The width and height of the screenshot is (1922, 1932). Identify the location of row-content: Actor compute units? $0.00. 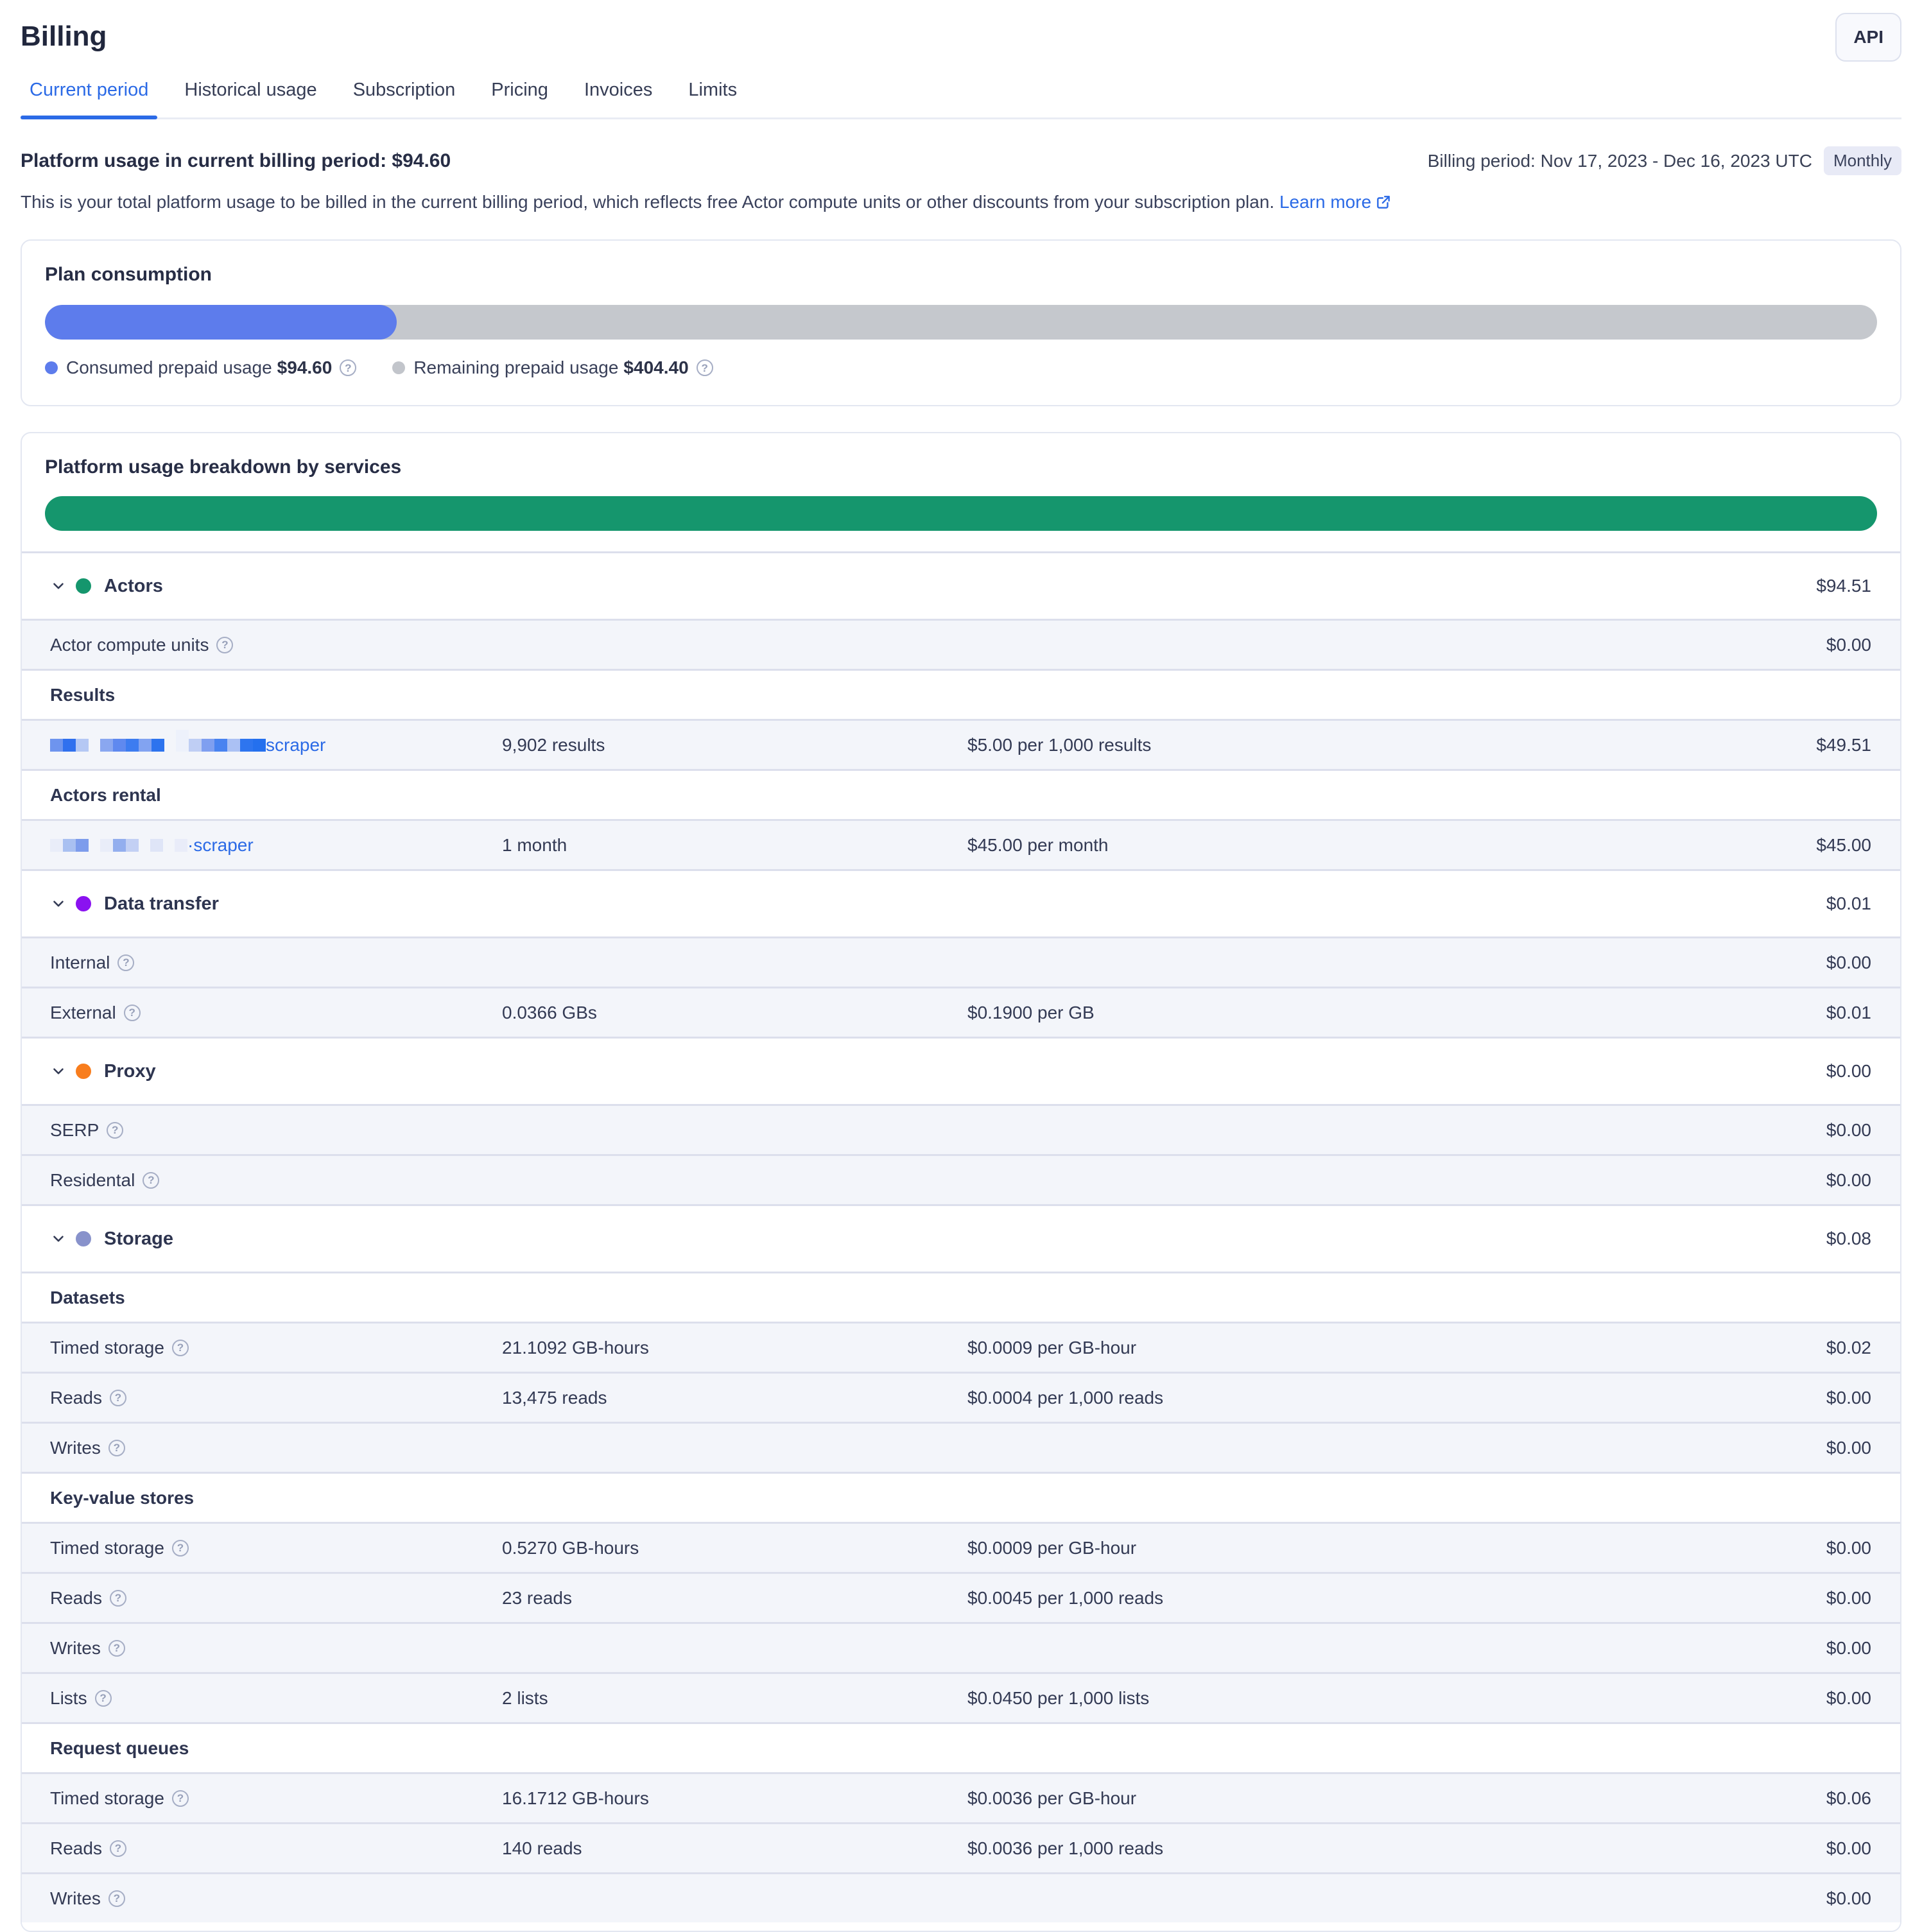
(961, 645).